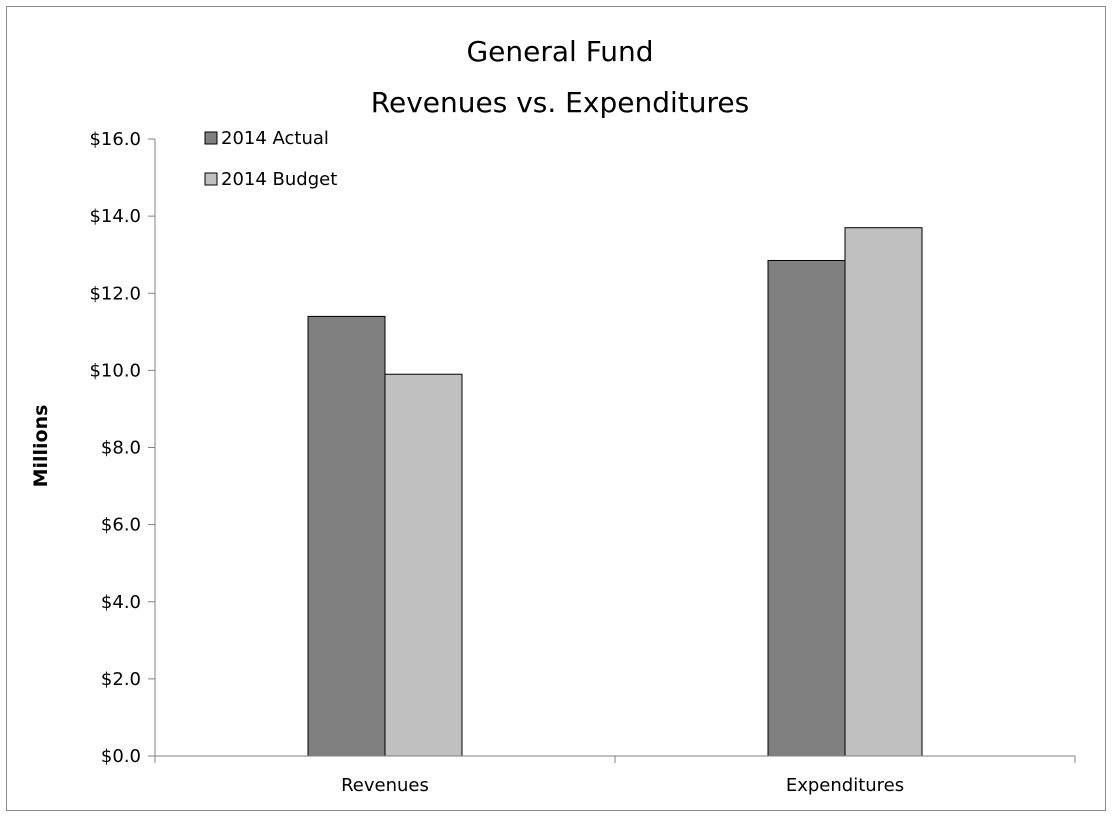 Image resolution: width=1114 pixels, height=817 pixels. I want to click on bar-2014-actual-expenditures, so click(806, 508).